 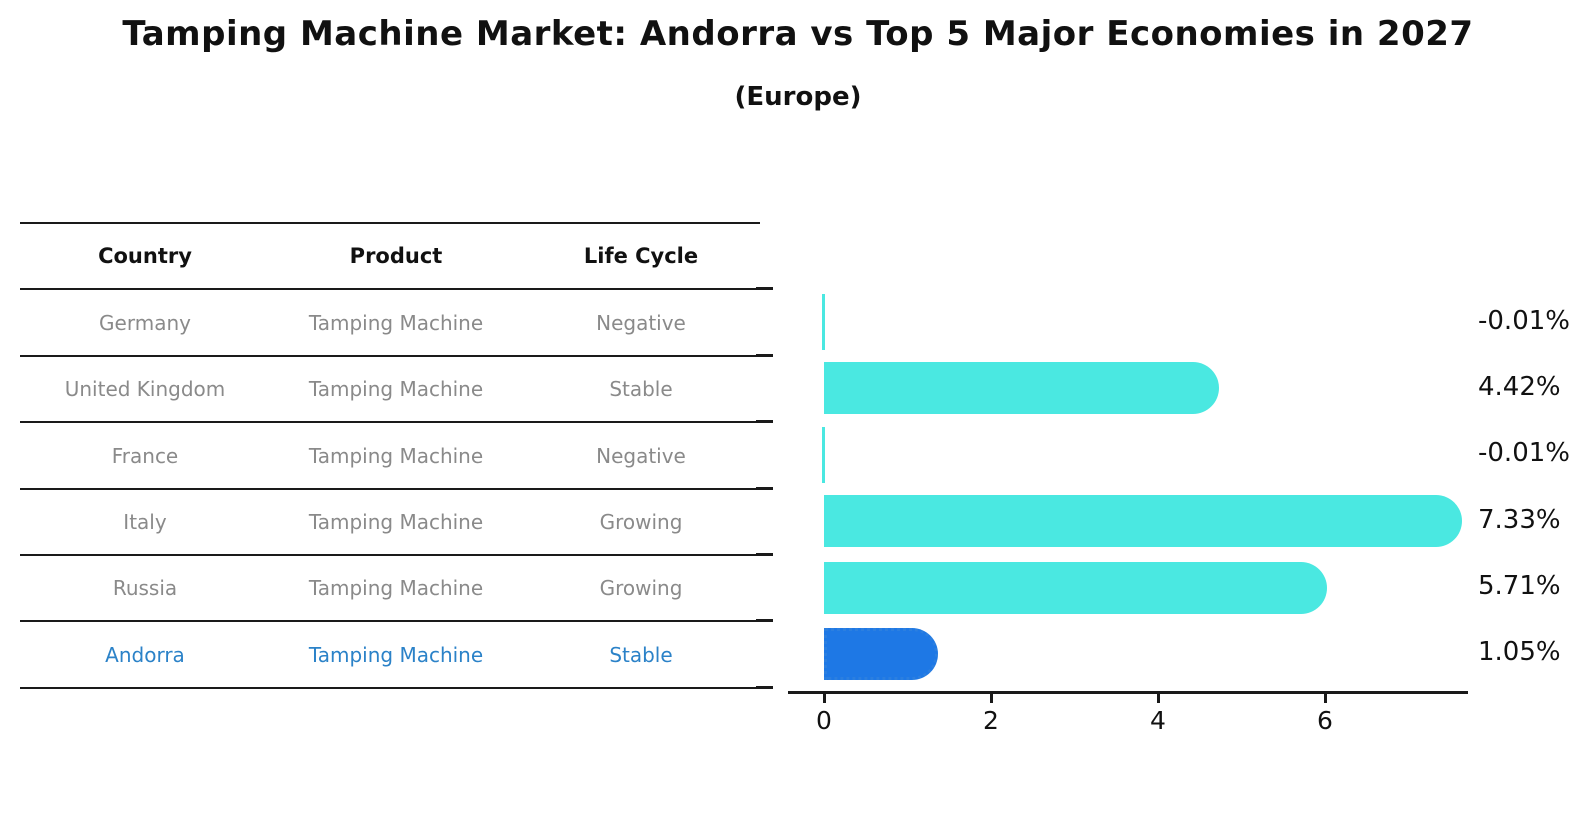 I want to click on table-row: United Kingdom Tamping Machine Stable, so click(x=390, y=389).